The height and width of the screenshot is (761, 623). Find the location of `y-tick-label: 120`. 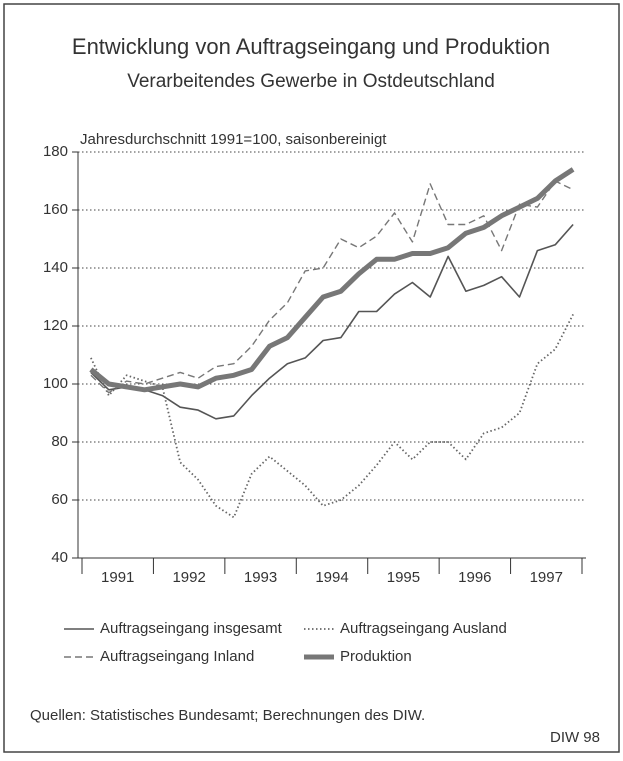

y-tick-label: 120 is located at coordinates (55, 325).